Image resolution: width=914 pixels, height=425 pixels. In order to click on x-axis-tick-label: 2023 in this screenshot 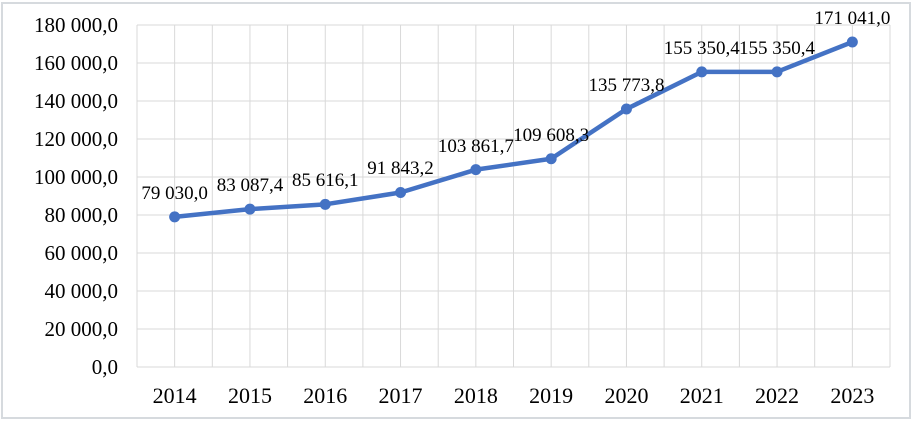, I will do `click(852, 395)`.